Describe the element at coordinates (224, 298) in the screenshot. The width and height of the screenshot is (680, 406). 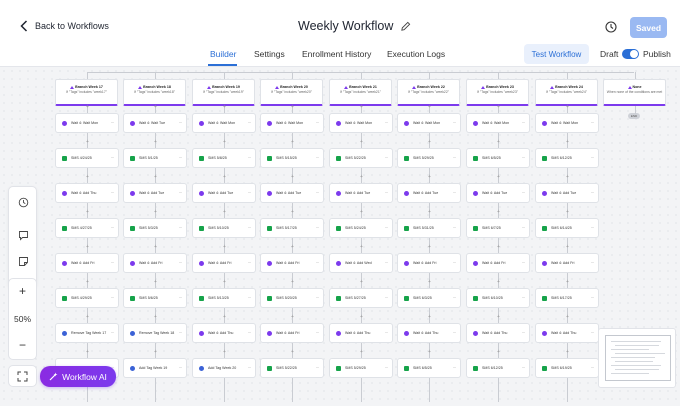
I see `workflow-step: SMS 5/13/25 ···` at that location.